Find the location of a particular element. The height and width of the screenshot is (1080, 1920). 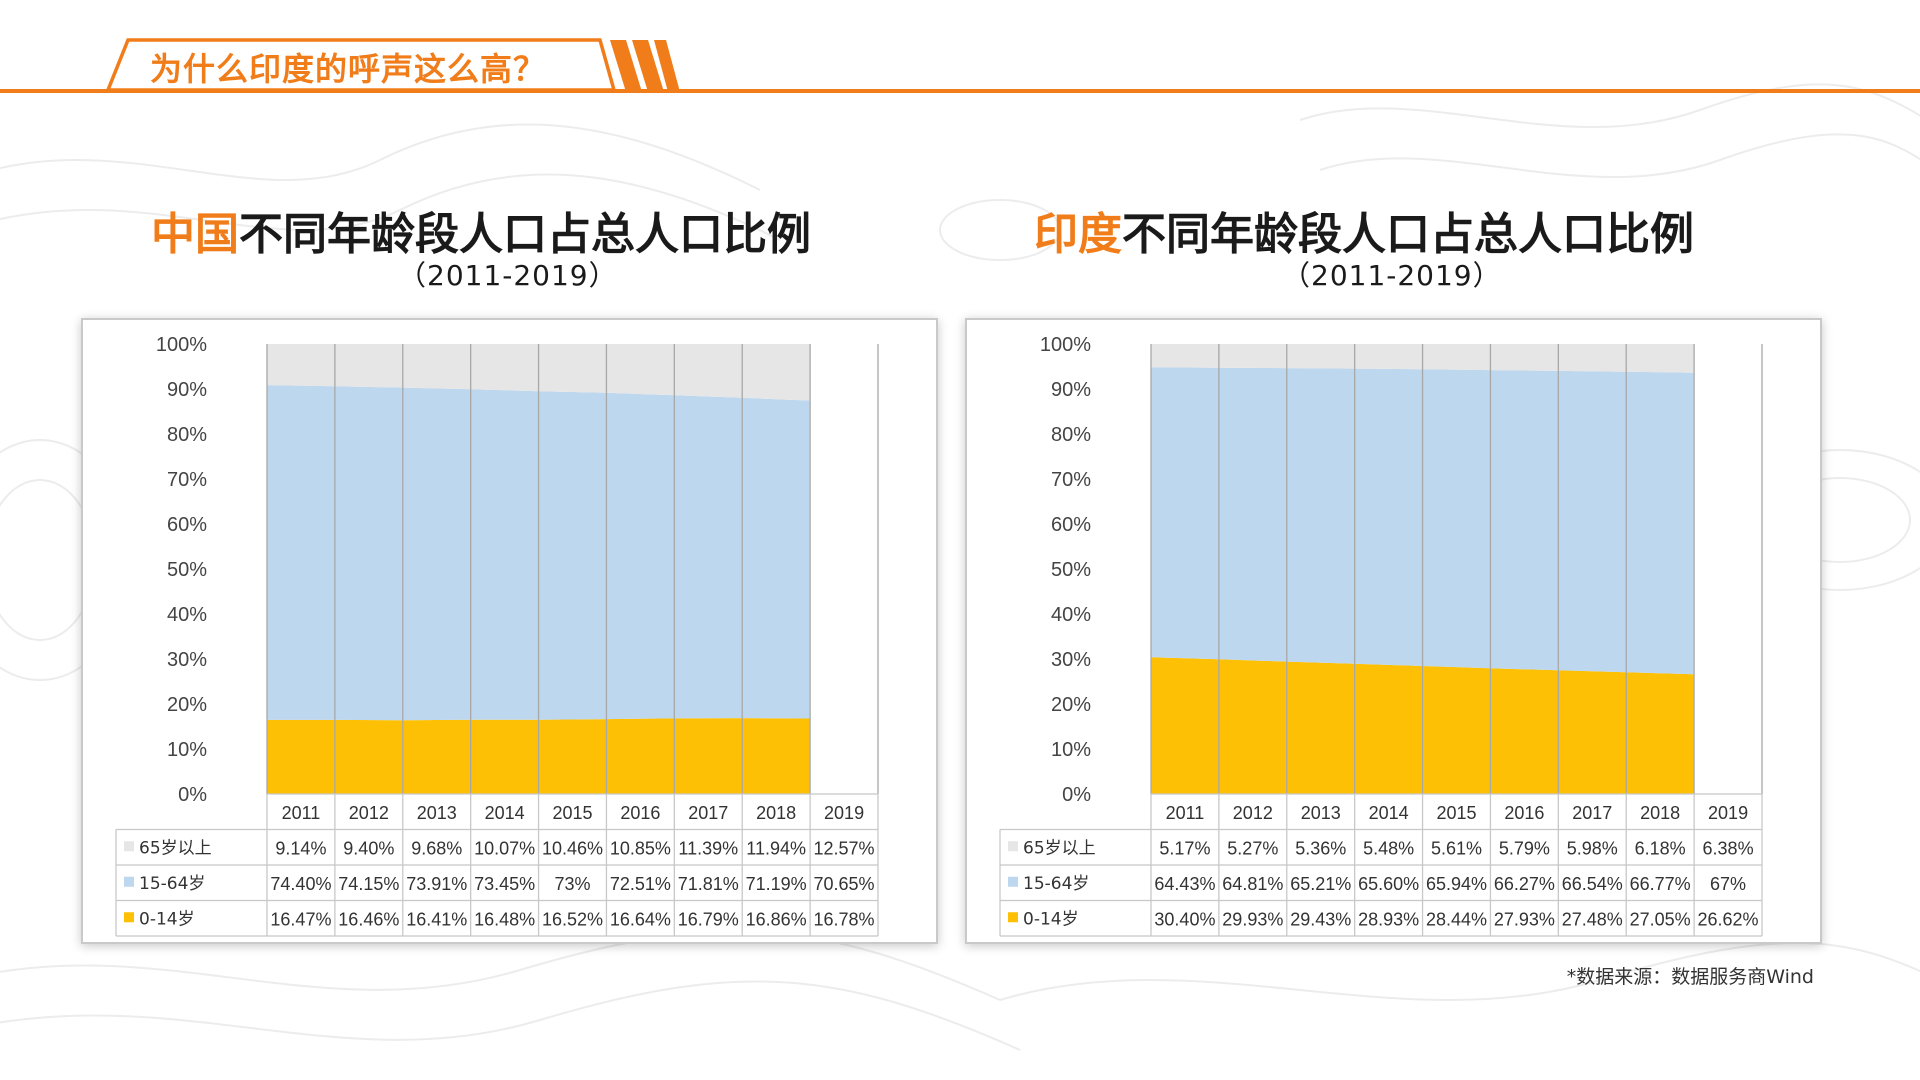

china-data-label: 16.79% is located at coordinates (708, 919).